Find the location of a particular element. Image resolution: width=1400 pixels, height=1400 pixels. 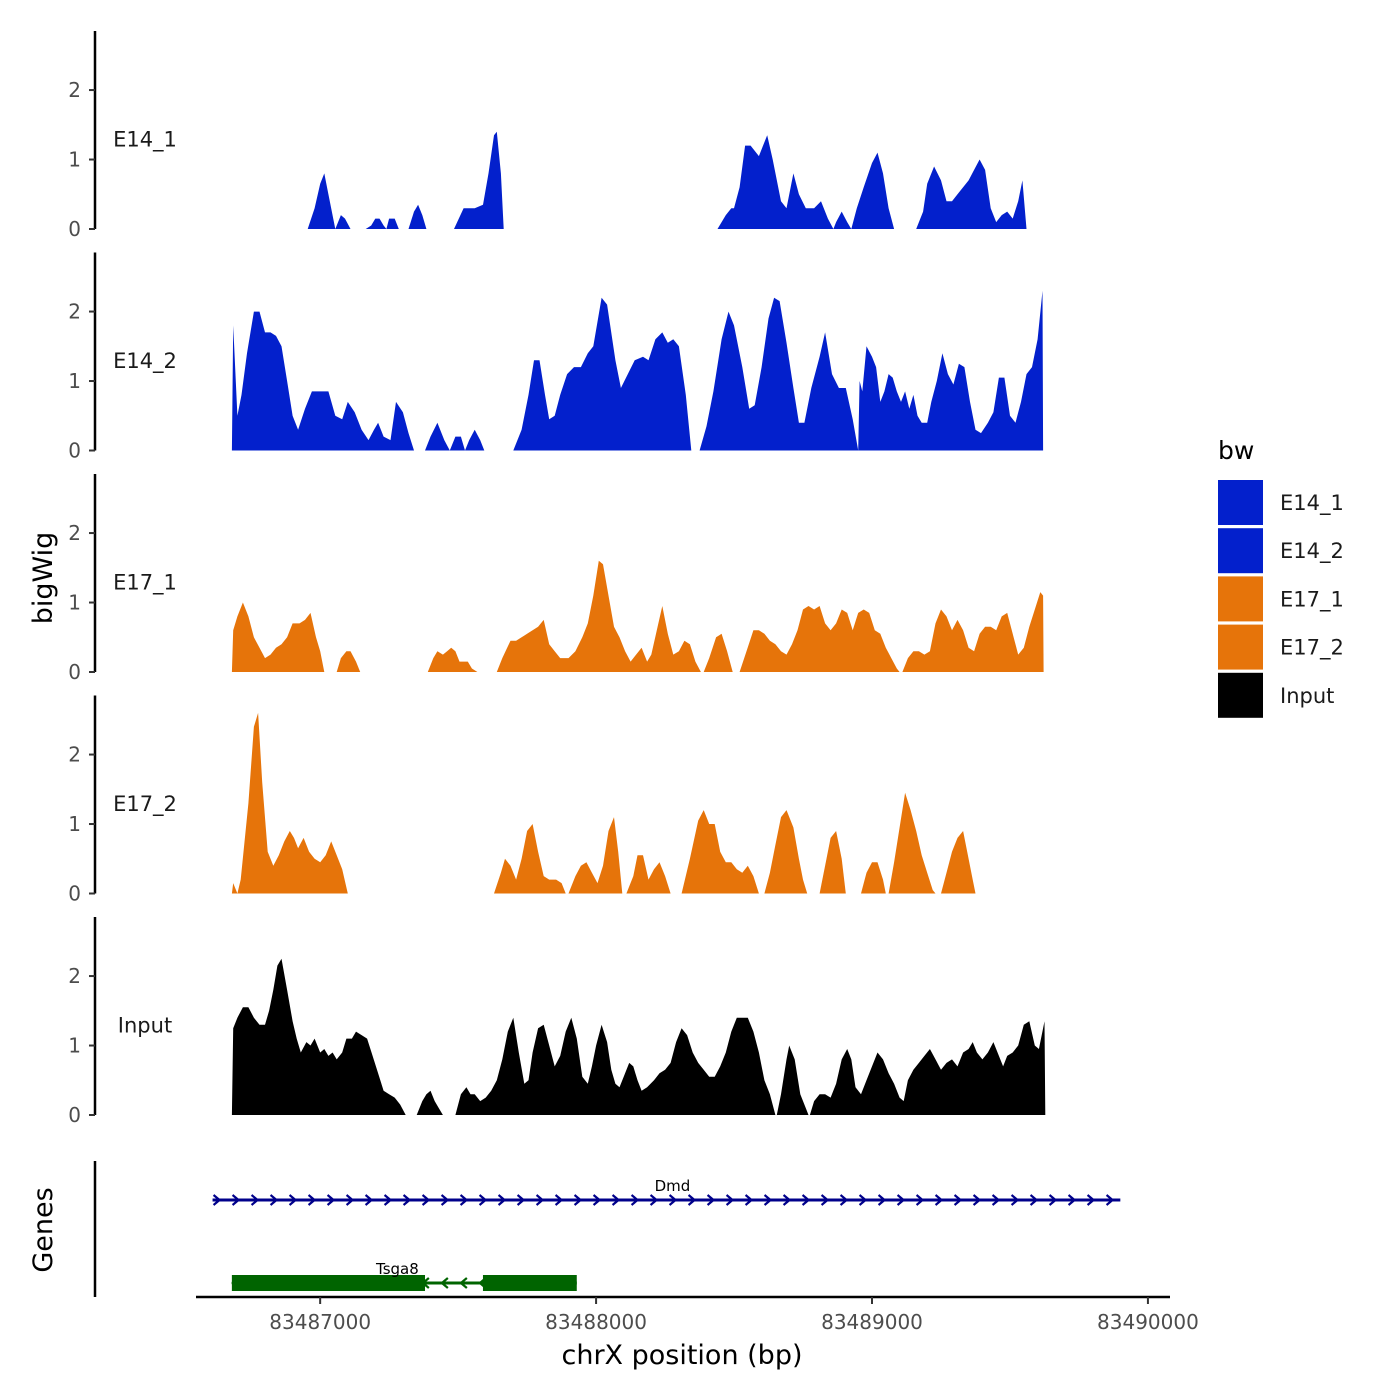

legend-item-E17_2: E17_2 is located at coordinates (1281, 647).